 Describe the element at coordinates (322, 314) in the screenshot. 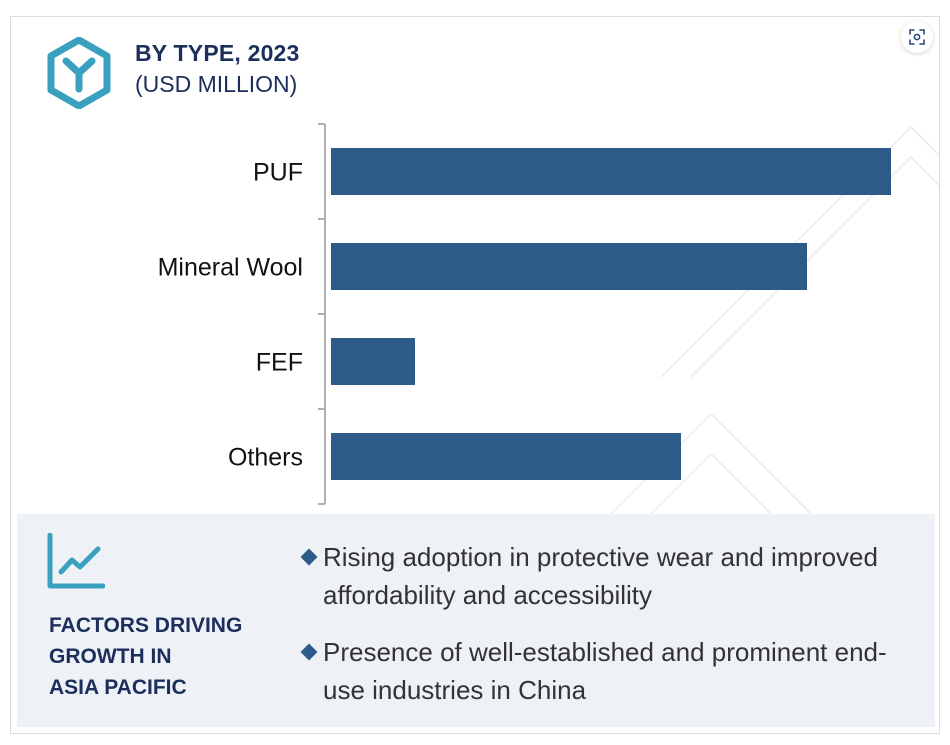

I see `category-axis` at that location.